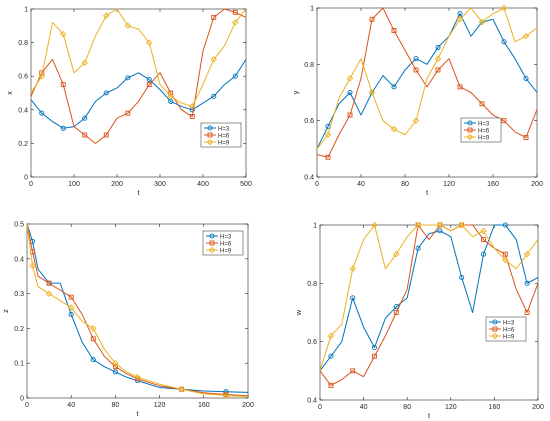 The image size is (550, 421). What do you see at coordinates (19, 329) in the screenshot?
I see `y-tick-label: 0.2` at bounding box center [19, 329].